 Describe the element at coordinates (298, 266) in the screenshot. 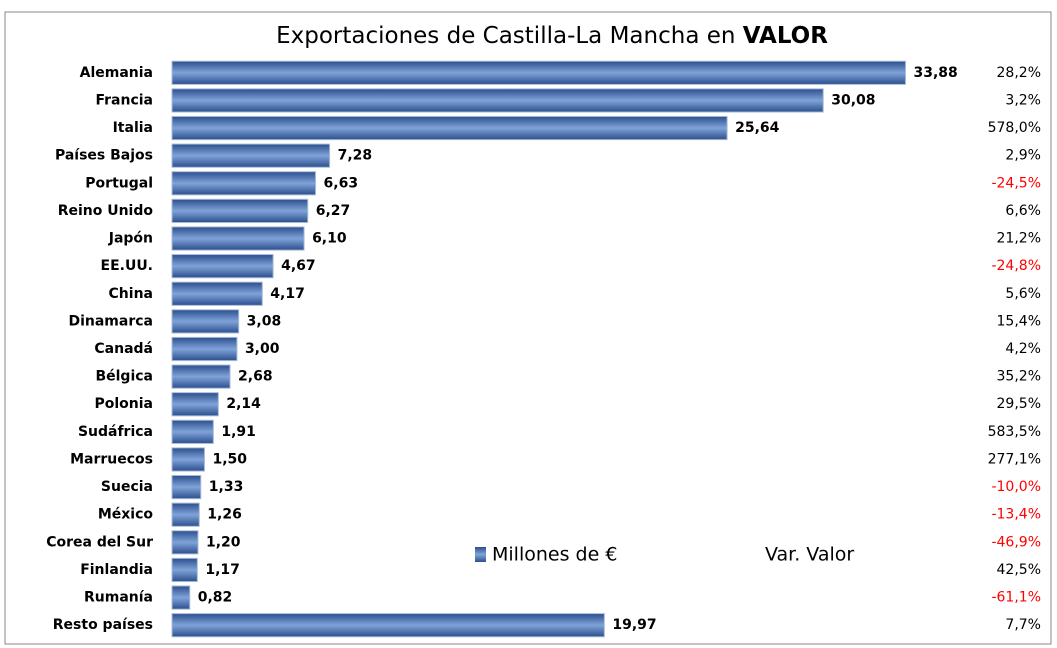

I see `data-label: 4,67` at that location.